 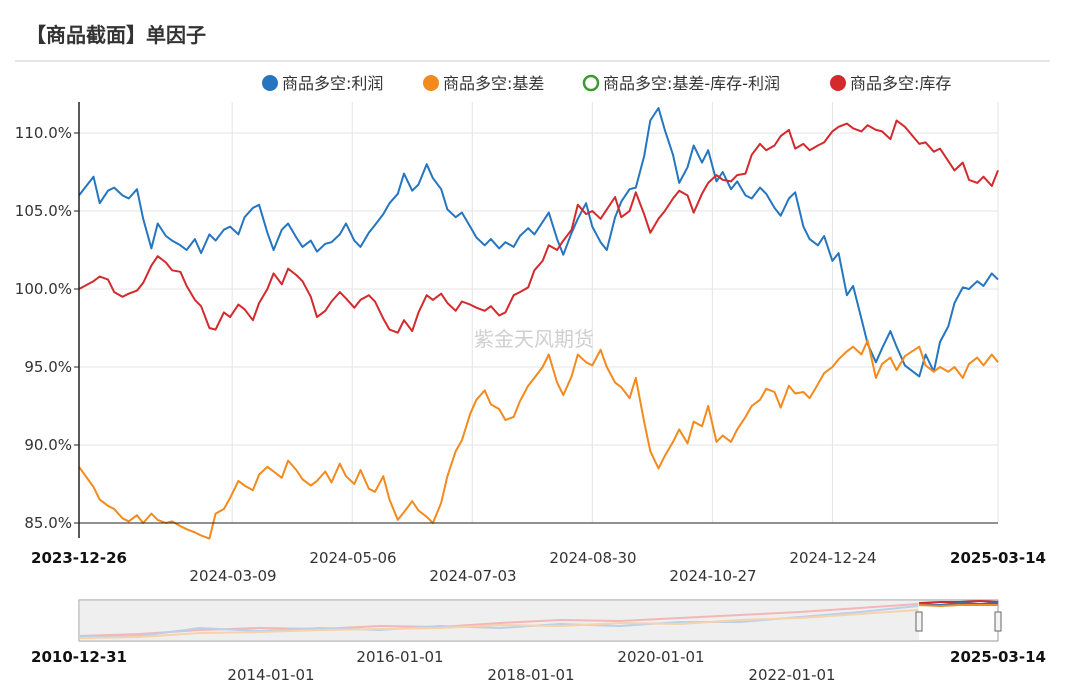 I want to click on legend: 商品多空:利润 商品多空:基差 商品多空:基差-库存-利润 商品多空:库存, so click(x=606, y=83).